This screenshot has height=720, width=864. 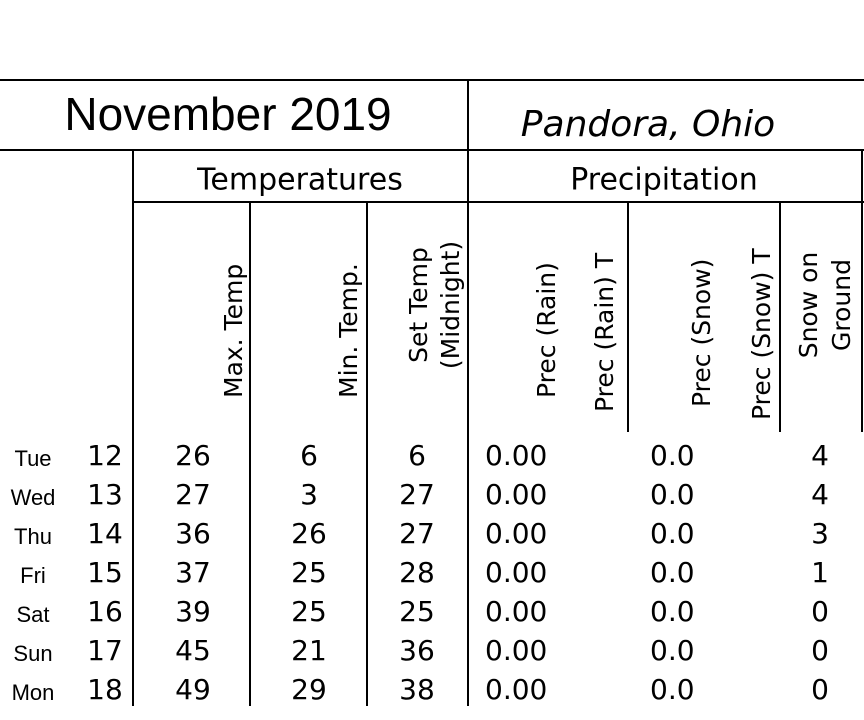 What do you see at coordinates (33, 497) in the screenshot?
I see `weekday: Wed` at bounding box center [33, 497].